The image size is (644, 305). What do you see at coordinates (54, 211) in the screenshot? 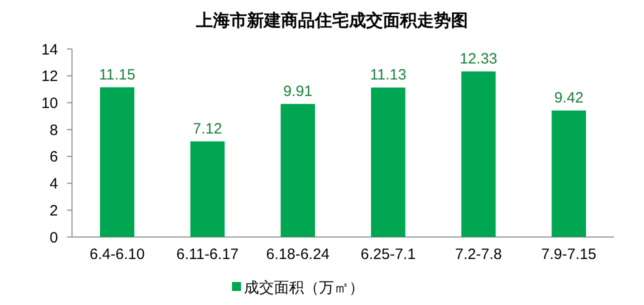
I see `y-tick-label: 2` at bounding box center [54, 211].